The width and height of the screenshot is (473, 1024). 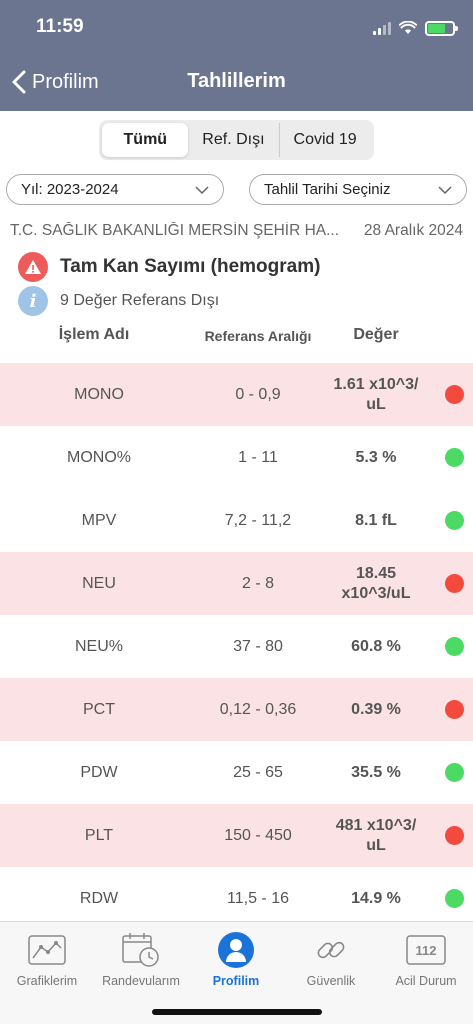 What do you see at coordinates (236, 457) in the screenshot?
I see `table-row: MONO% 1 - 11 5.3 %` at bounding box center [236, 457].